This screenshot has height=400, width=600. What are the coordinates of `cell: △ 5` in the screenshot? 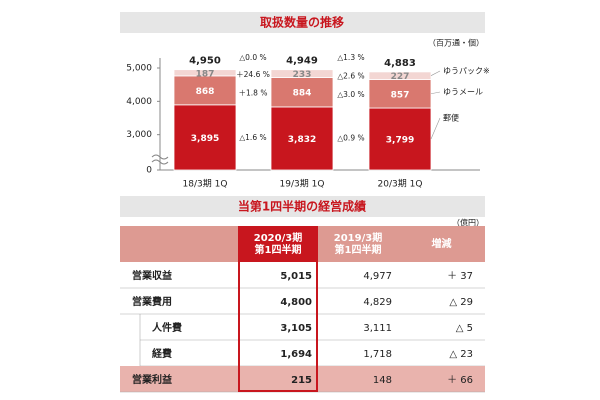 It's located at (464, 328).